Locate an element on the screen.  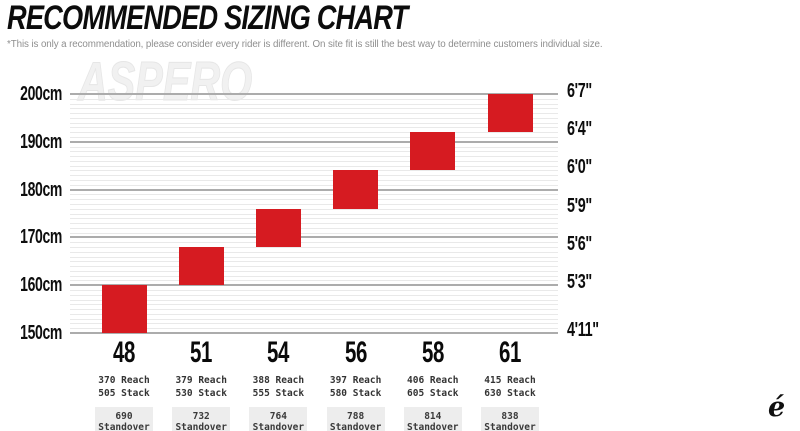
y-axis-label-190cm: 190cm is located at coordinates (41, 141).